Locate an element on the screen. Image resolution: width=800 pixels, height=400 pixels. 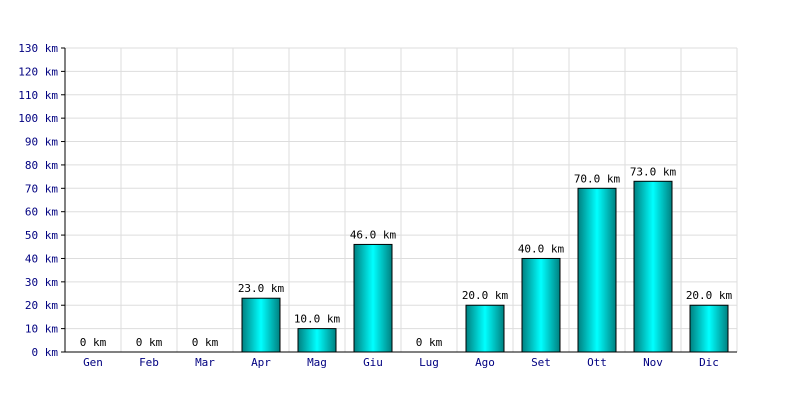
x-tick-label-ott: Ott is located at coordinates (597, 362).